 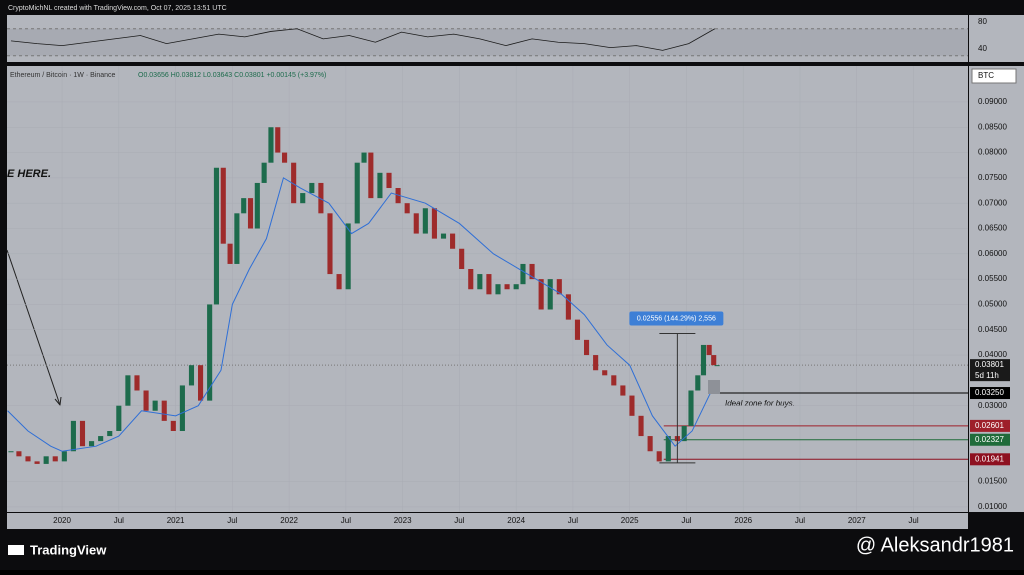 I want to click on arrow-head, so click(x=58, y=401).